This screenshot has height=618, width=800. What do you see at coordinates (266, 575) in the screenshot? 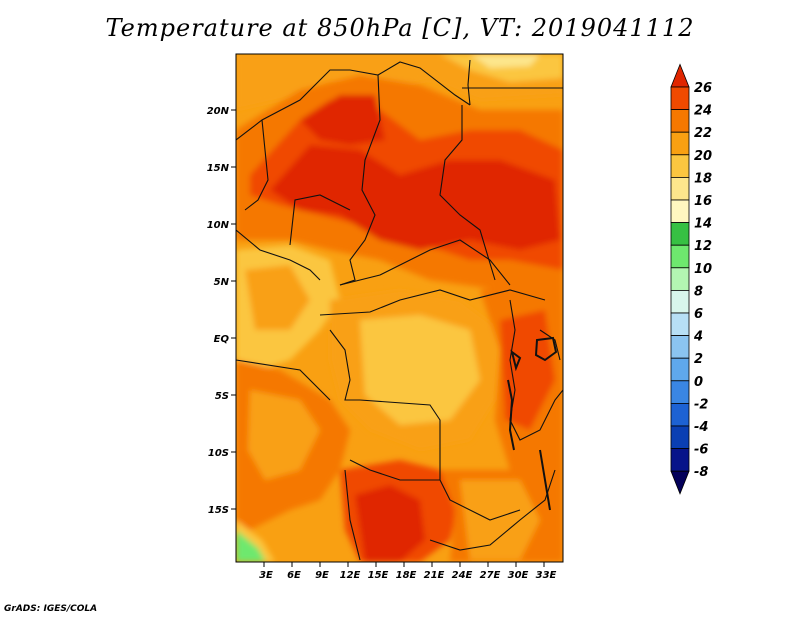
I see `x-tick-label: 3E` at bounding box center [266, 575].